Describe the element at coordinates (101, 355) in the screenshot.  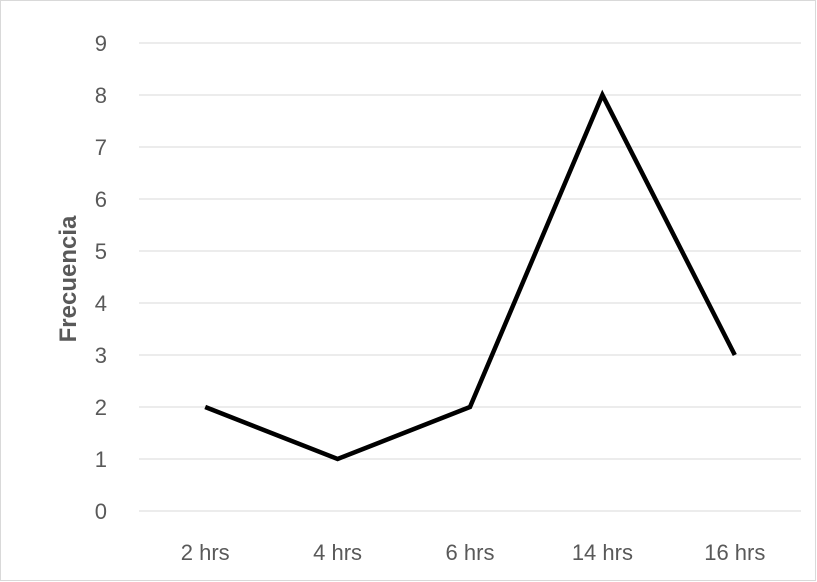
I see `y-tick-label-3: 3` at that location.